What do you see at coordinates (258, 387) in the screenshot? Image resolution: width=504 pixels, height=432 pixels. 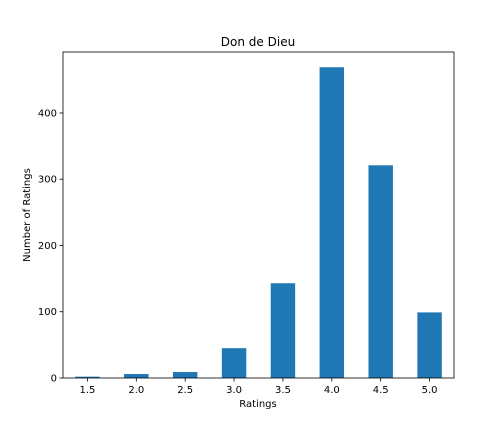 I see `x-axis: 1.5 2.0 2.5 3.0 3.5 4.0 4.5 5.0` at bounding box center [258, 387].